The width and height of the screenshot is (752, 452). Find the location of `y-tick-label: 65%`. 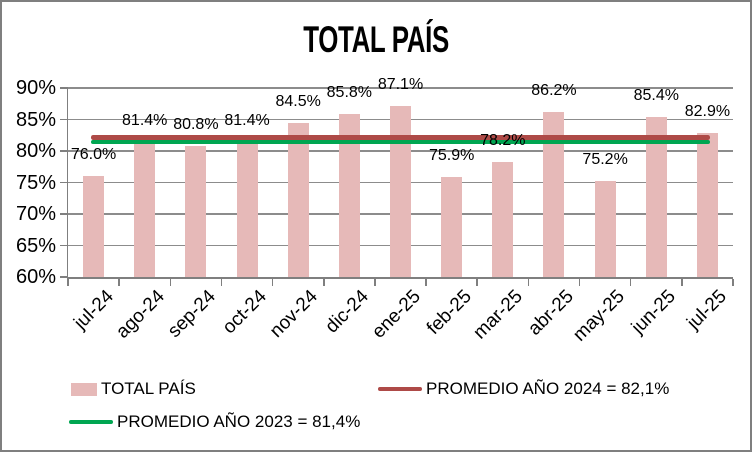

y-tick-label: 65% is located at coordinates (35, 245).